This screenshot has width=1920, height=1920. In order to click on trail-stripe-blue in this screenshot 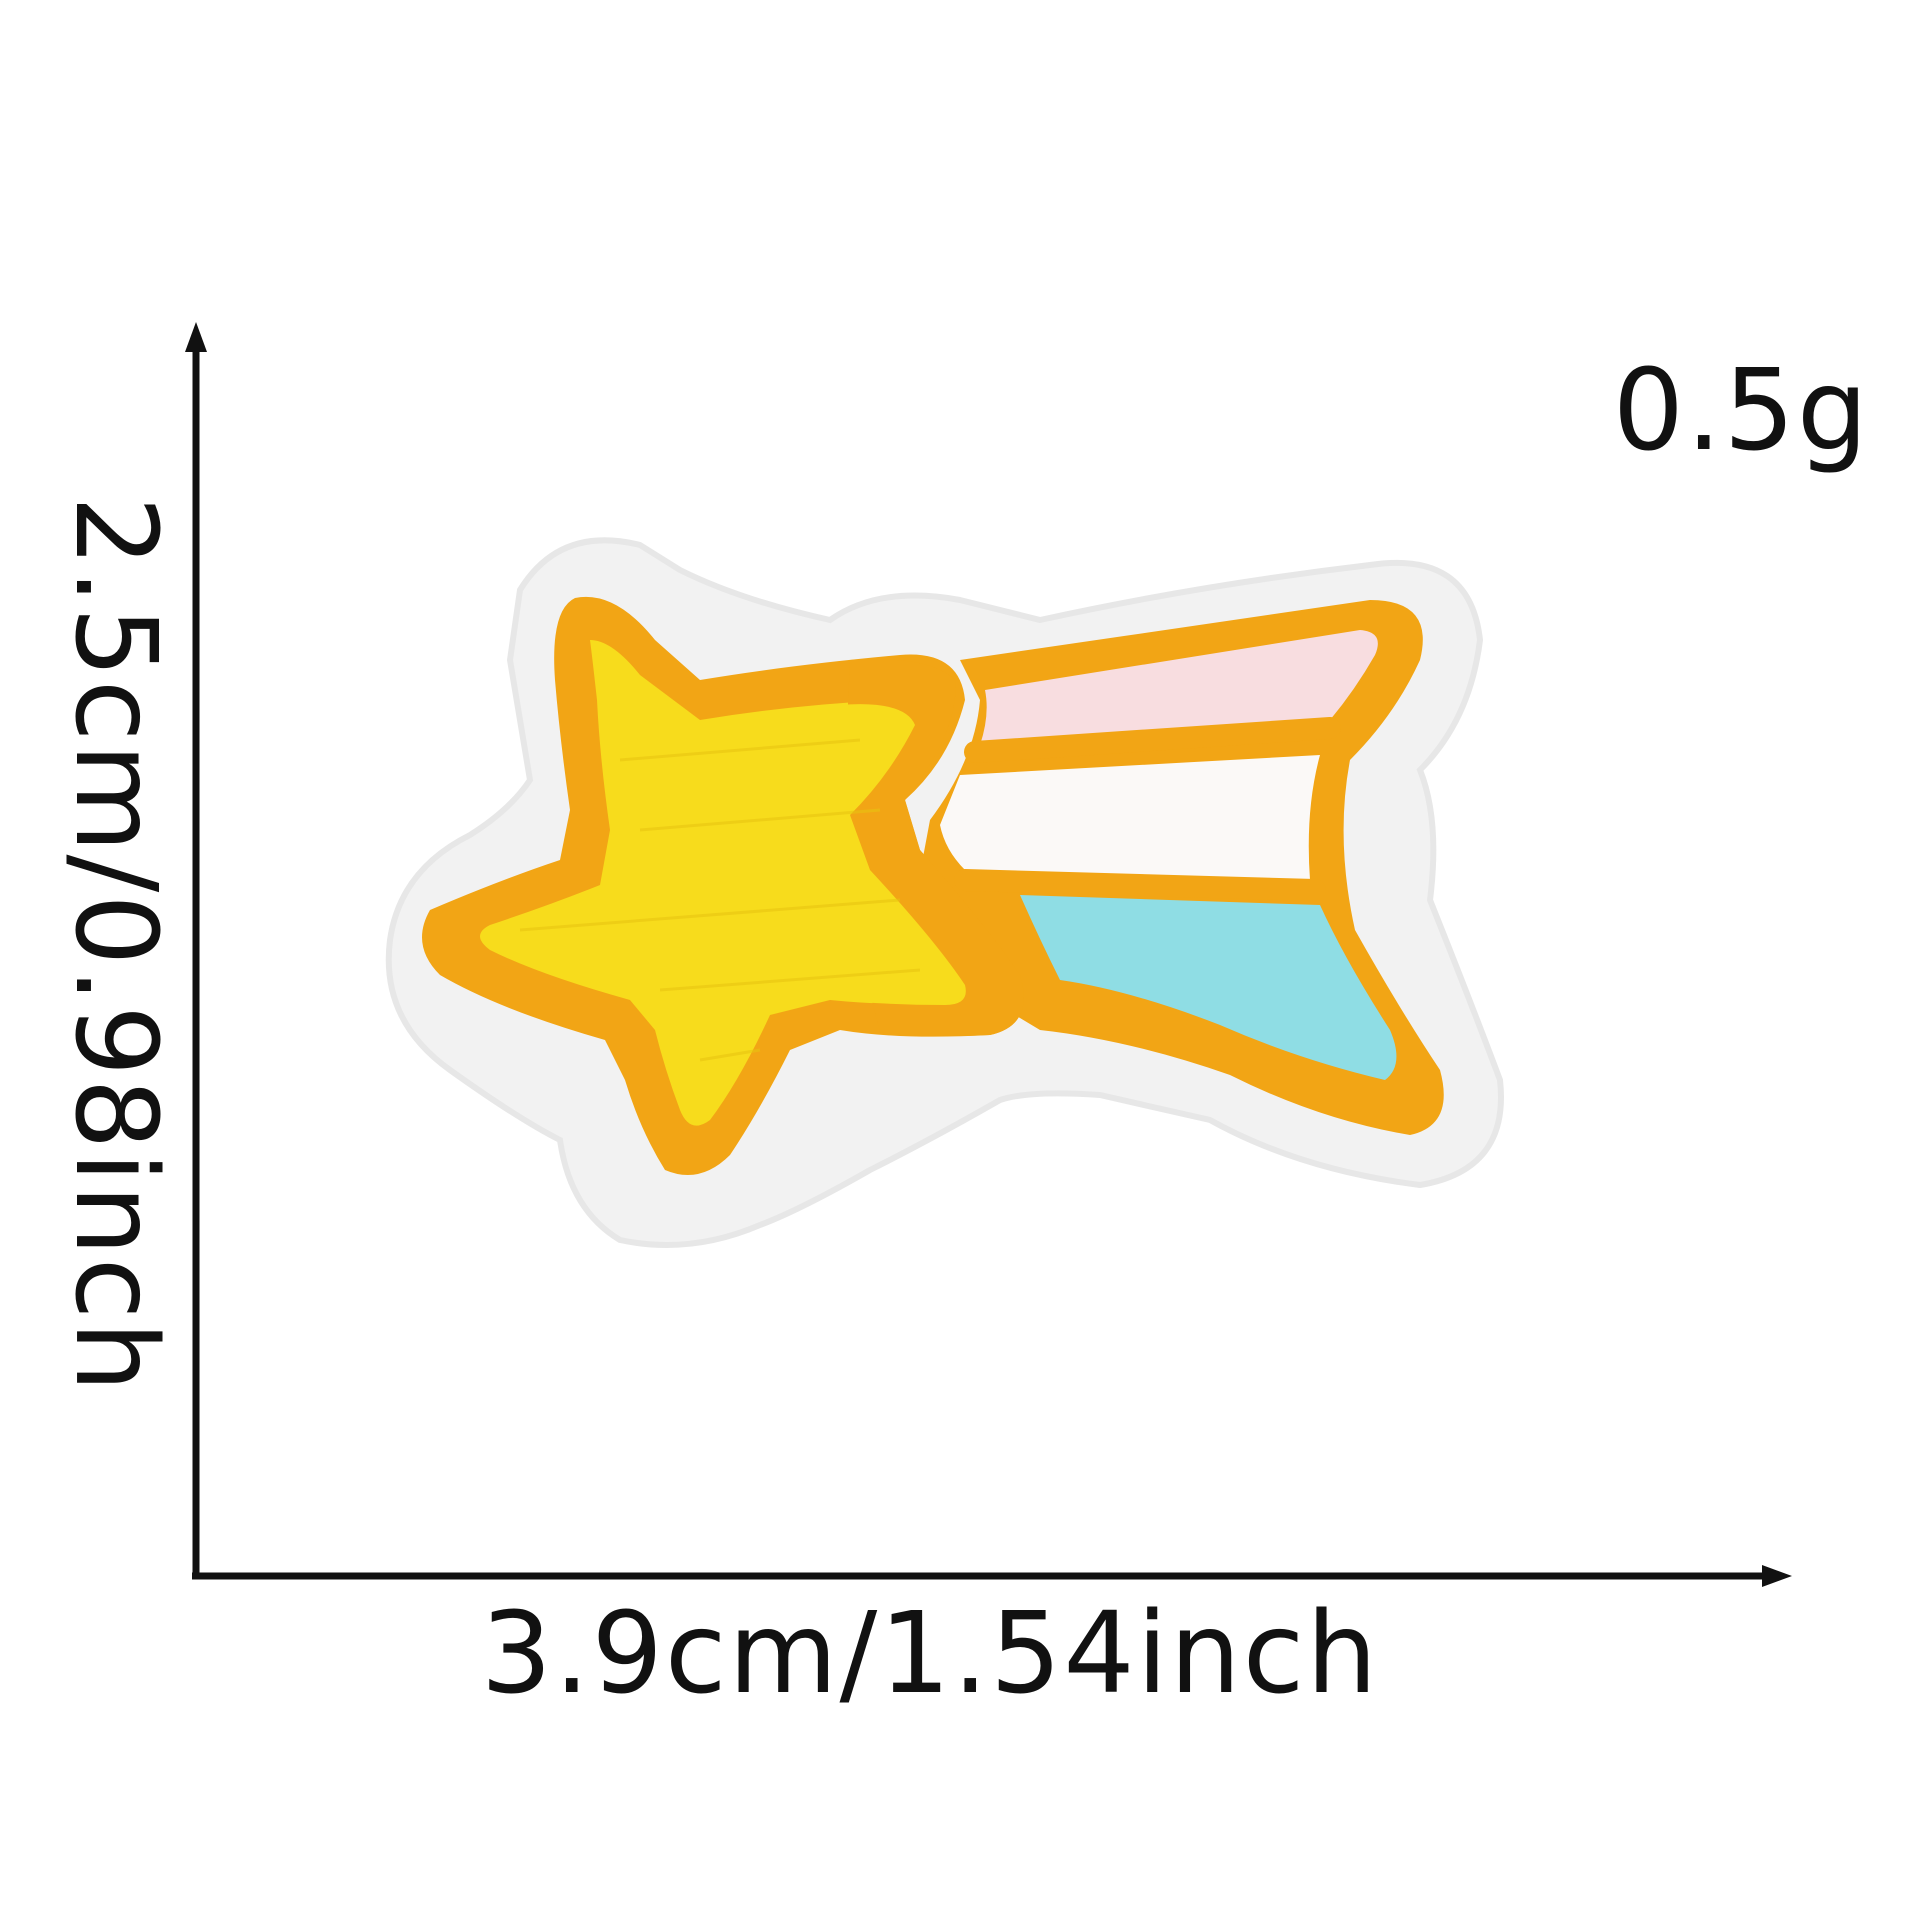, I will do `click(1208, 987)`.